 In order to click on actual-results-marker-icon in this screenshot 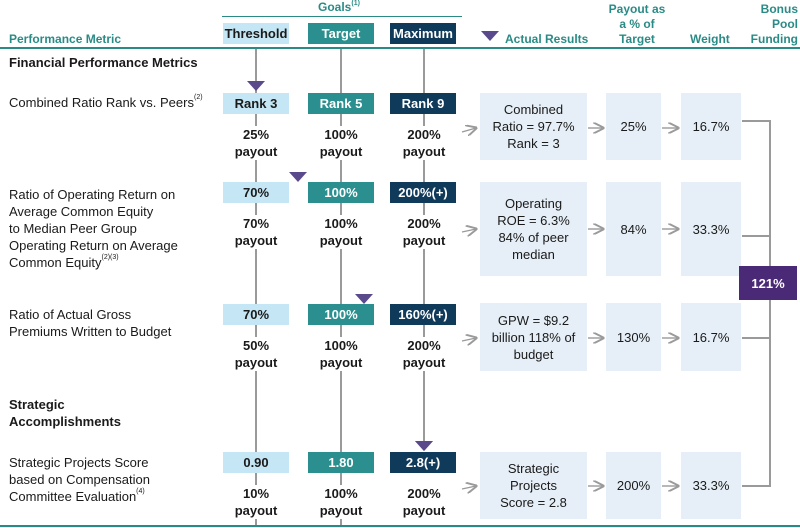, I will do `click(490, 36)`.